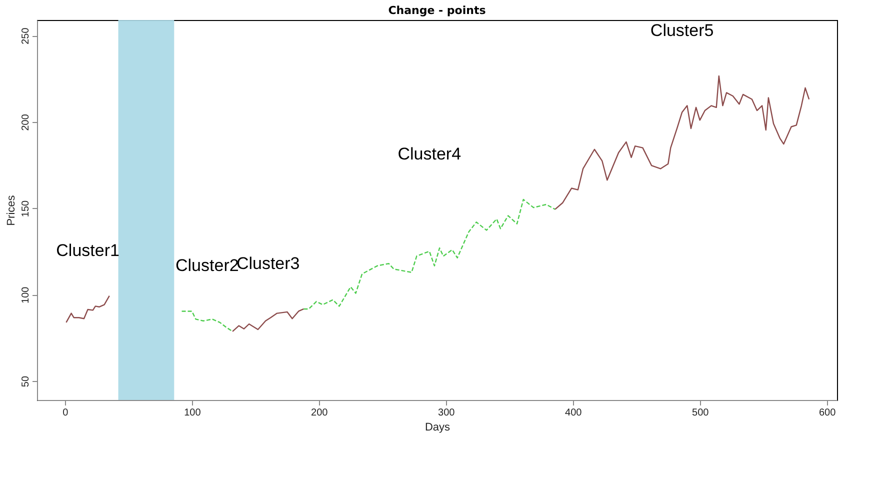  I want to click on annotation: Cluster5, so click(682, 30).